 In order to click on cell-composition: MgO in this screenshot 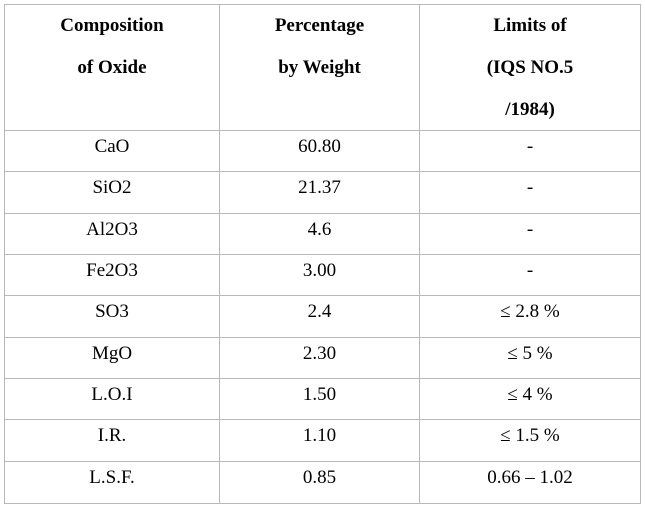, I will do `click(112, 358)`.